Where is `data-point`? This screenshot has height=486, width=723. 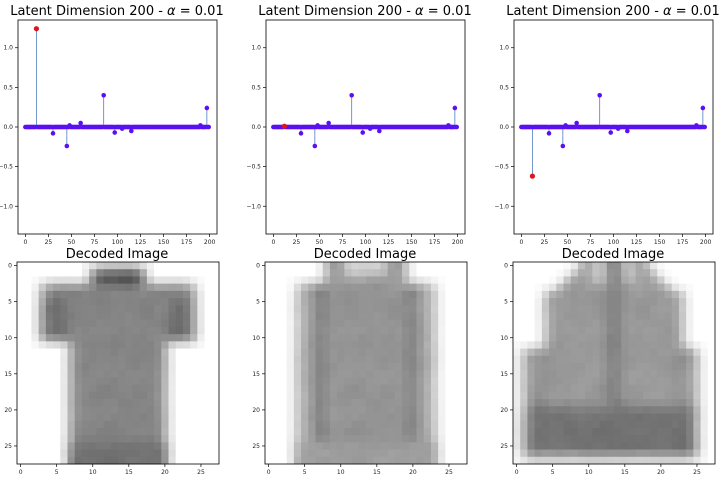
data-point is located at coordinates (549, 133).